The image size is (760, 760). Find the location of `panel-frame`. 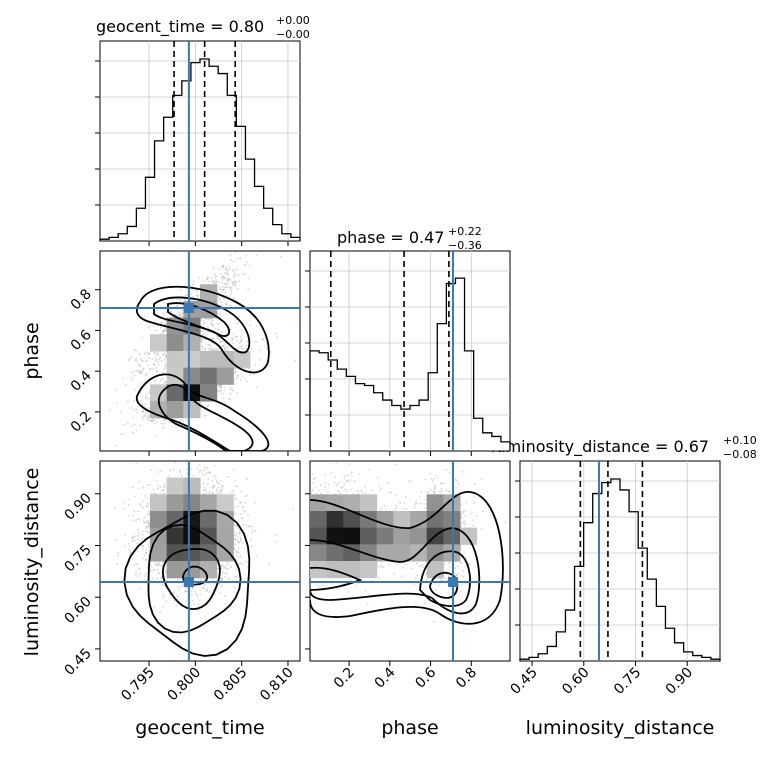

panel-frame is located at coordinates (200, 141).